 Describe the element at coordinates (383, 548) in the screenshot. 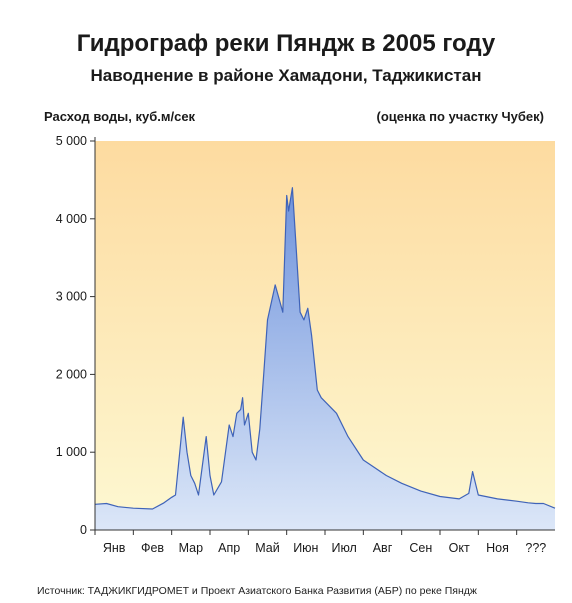

I see `x-tick-label: Авг` at that location.